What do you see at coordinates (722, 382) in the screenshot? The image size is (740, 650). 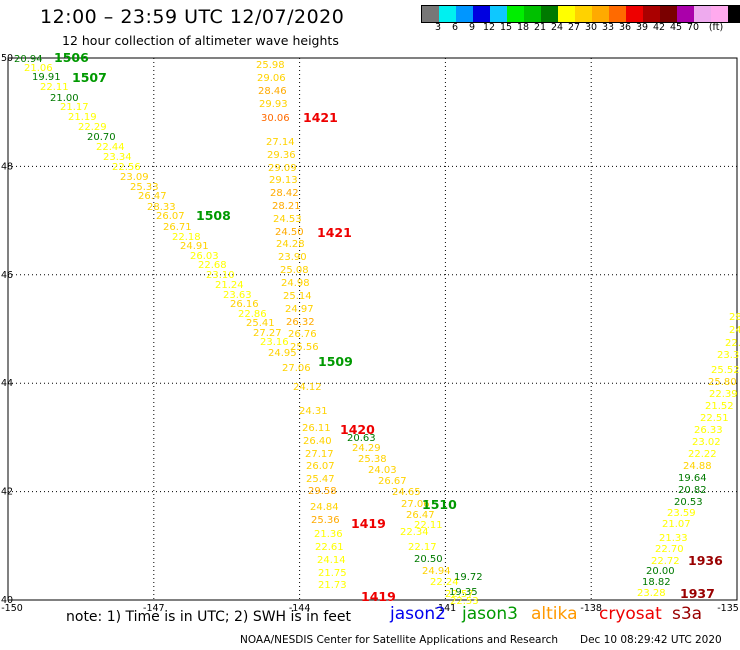 I see `swh-value: 25.80` at bounding box center [722, 382].